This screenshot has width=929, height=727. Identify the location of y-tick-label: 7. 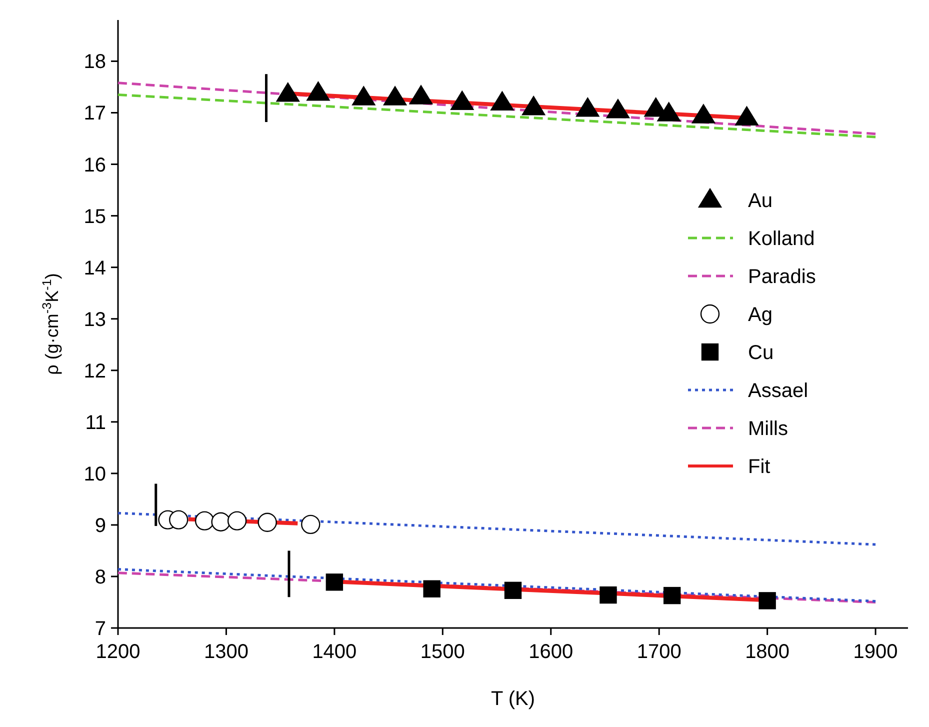
(100, 629).